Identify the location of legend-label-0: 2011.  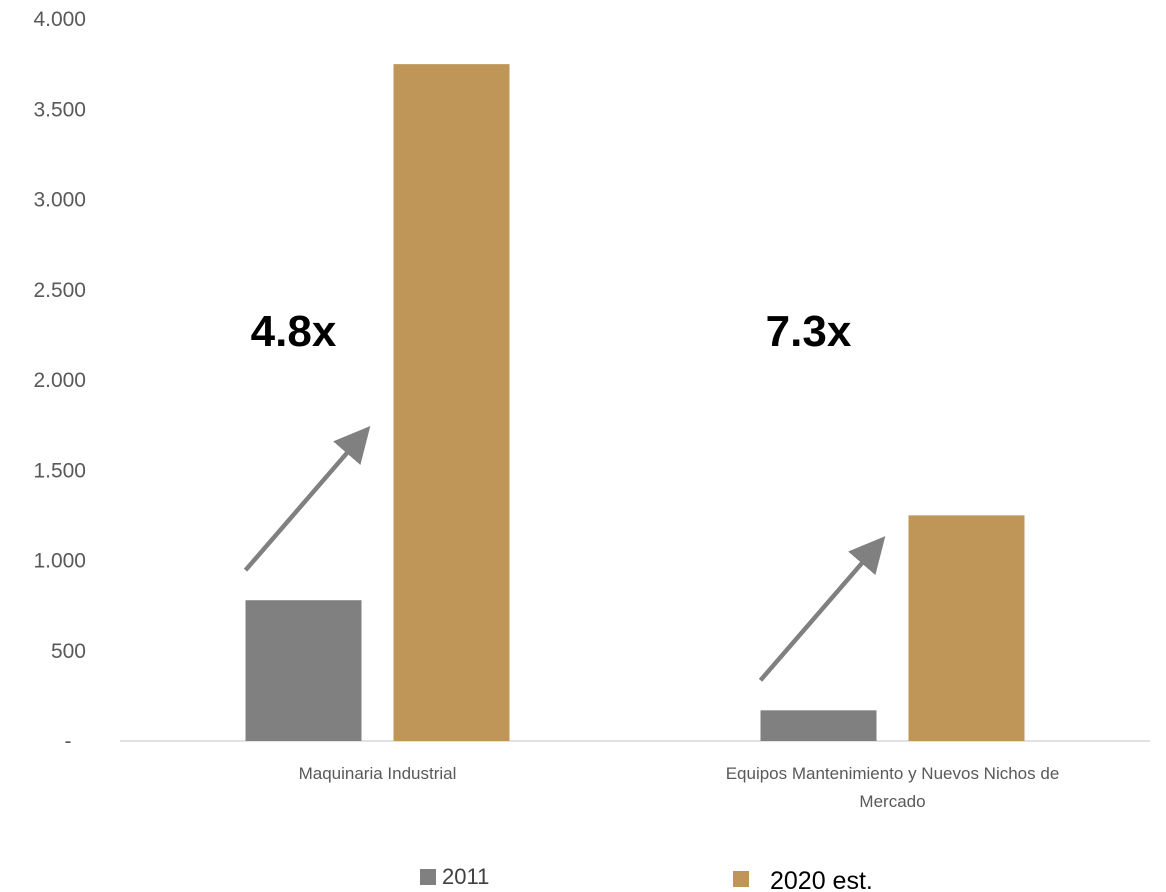
(465, 876).